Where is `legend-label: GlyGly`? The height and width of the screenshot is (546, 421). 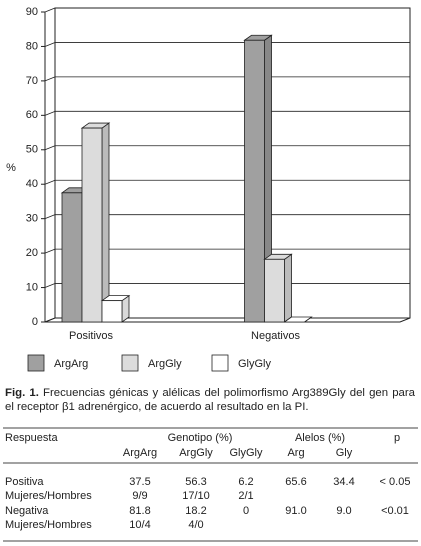
legend-label: GlyGly is located at coordinates (255, 364).